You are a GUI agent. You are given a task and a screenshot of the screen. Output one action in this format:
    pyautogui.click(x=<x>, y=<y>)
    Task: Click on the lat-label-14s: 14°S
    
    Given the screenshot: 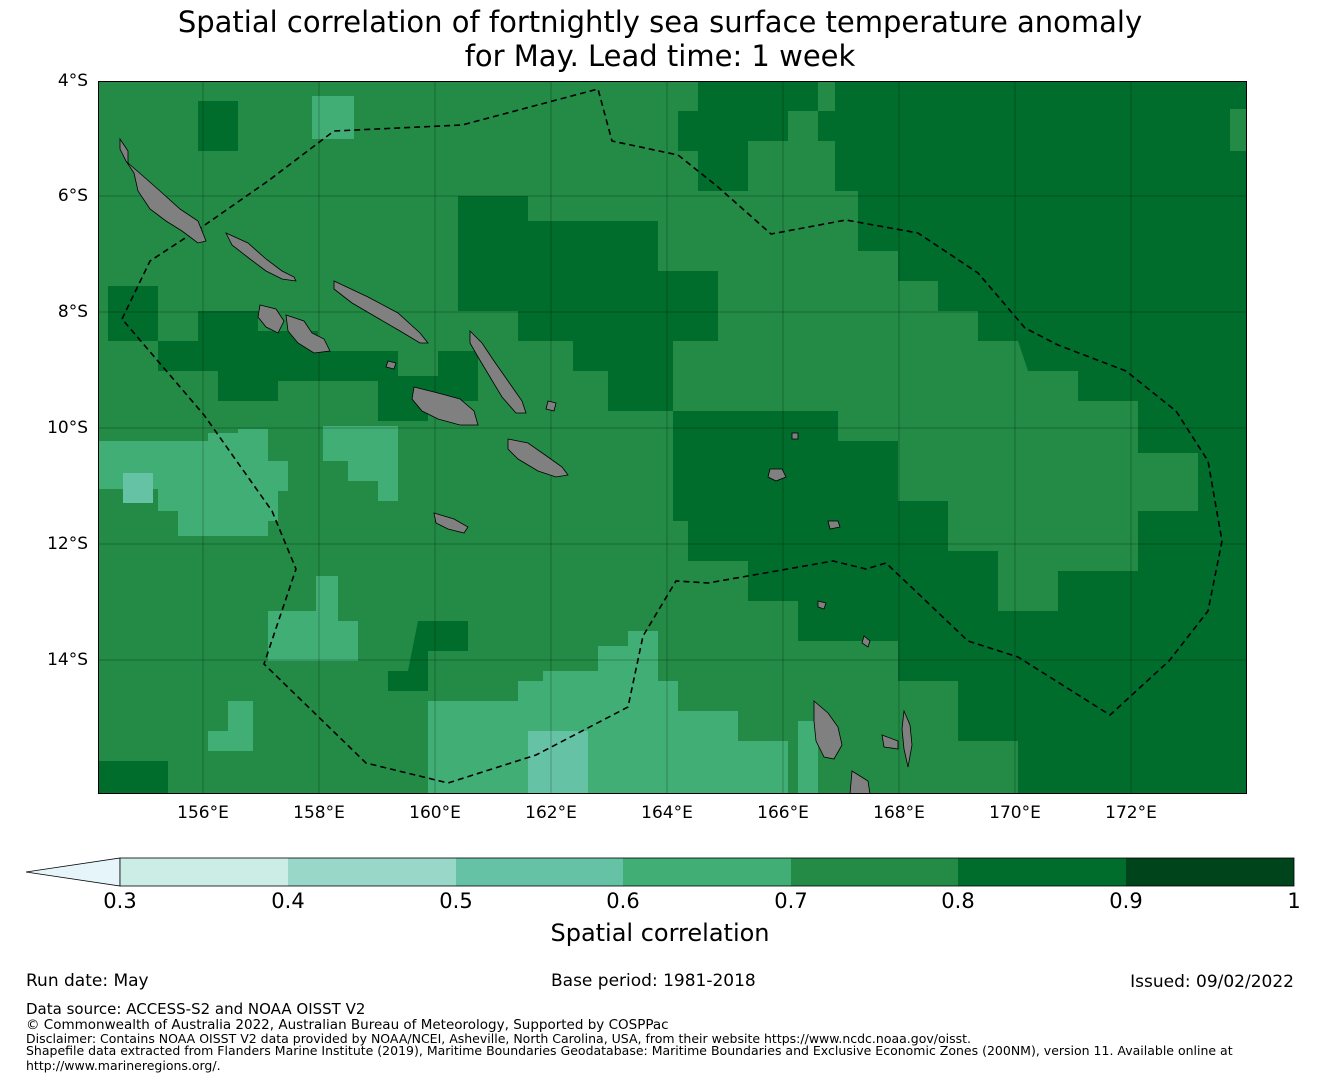 What is the action you would take?
    pyautogui.click(x=67, y=660)
    